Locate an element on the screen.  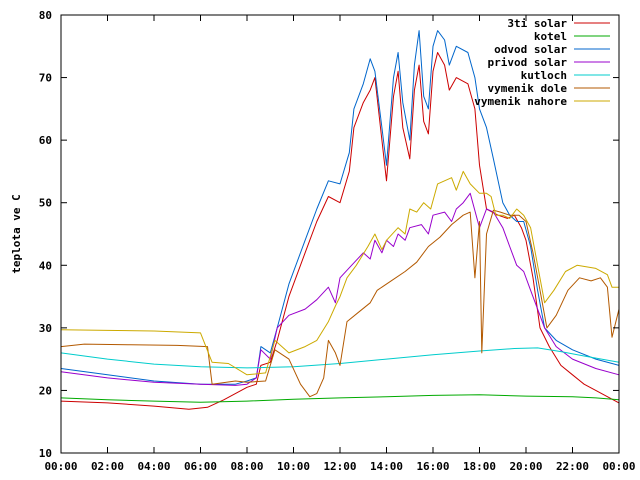
y-tick-label: 40 is located at coordinates (45, 265).